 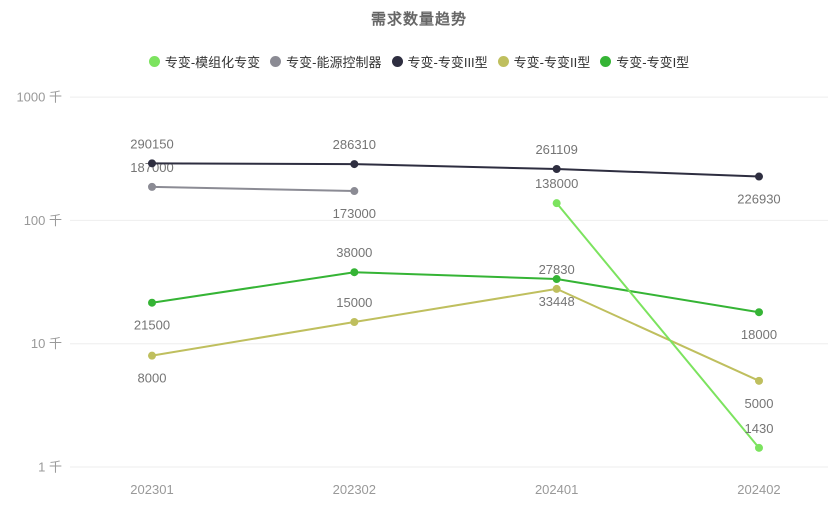 I want to click on chart-title: 需求数量趋势, so click(x=418, y=19).